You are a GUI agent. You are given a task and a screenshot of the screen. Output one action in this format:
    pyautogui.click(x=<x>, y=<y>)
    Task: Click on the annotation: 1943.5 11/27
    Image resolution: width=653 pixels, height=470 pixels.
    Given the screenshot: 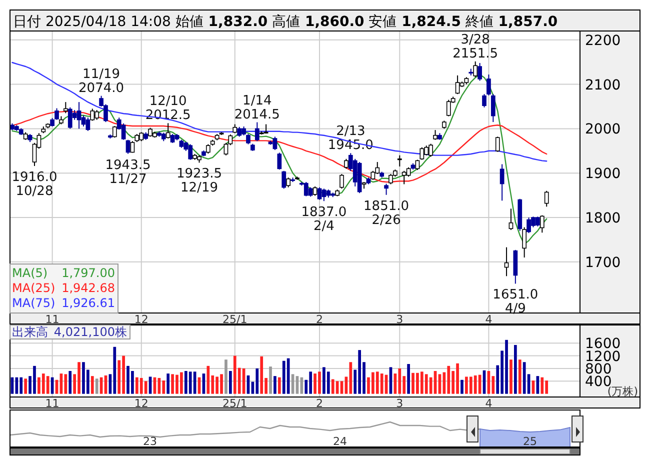 What is the action you would take?
    pyautogui.click(x=128, y=172)
    